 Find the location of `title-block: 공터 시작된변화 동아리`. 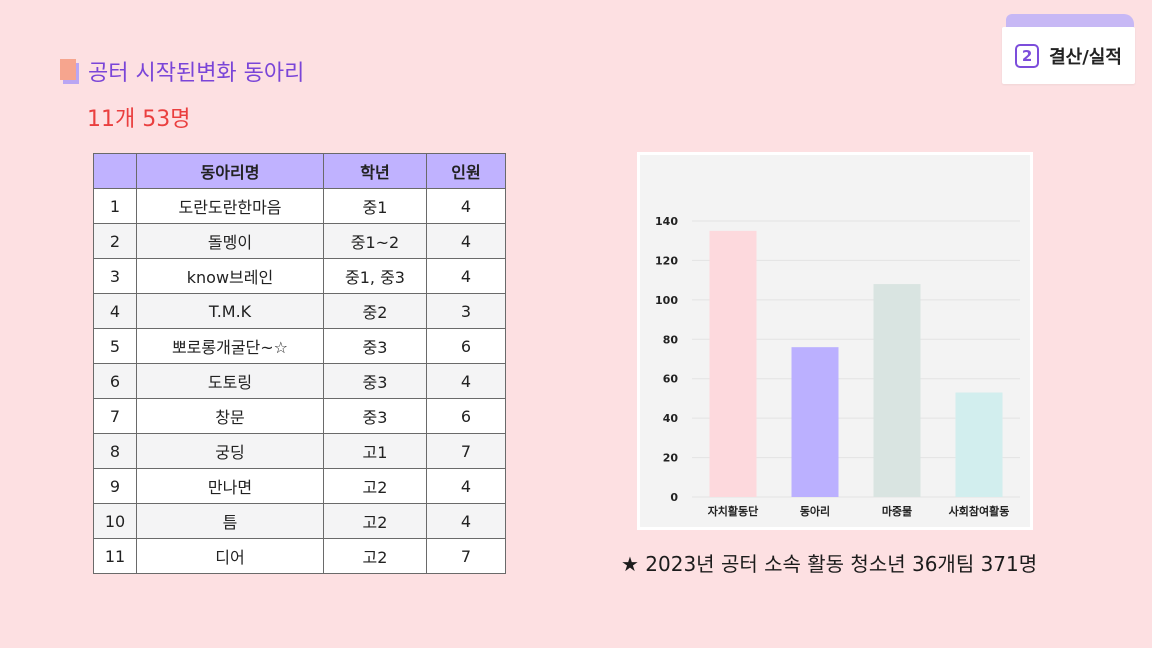

title-block: 공터 시작된변화 동아리 is located at coordinates (182, 71).